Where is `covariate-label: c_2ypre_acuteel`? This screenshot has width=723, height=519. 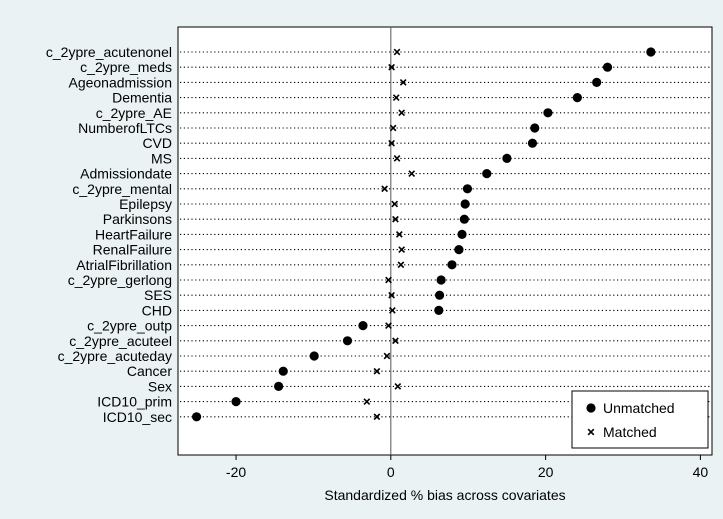
covariate-label: c_2ypre_acuteel is located at coordinates (120, 341).